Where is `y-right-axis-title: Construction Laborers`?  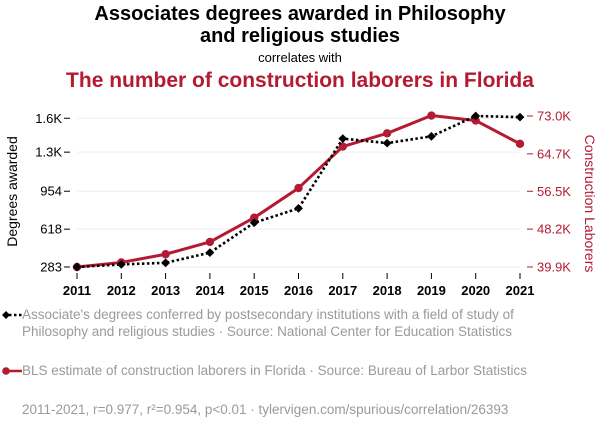
y-right-axis-title: Construction Laborers is located at coordinates (590, 204).